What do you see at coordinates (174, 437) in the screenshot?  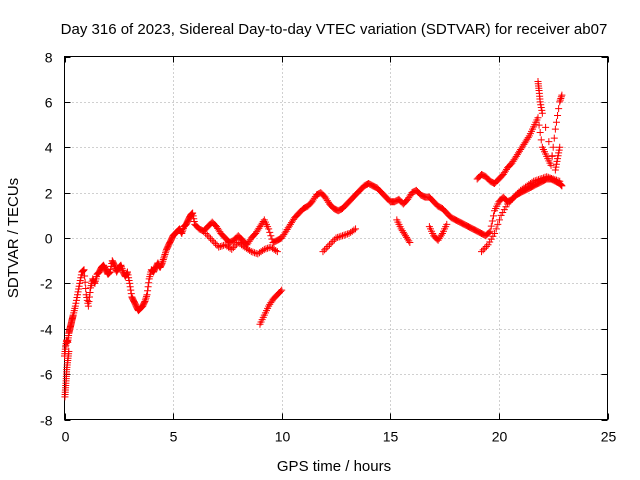 I see `x-tick-label: 5` at bounding box center [174, 437].